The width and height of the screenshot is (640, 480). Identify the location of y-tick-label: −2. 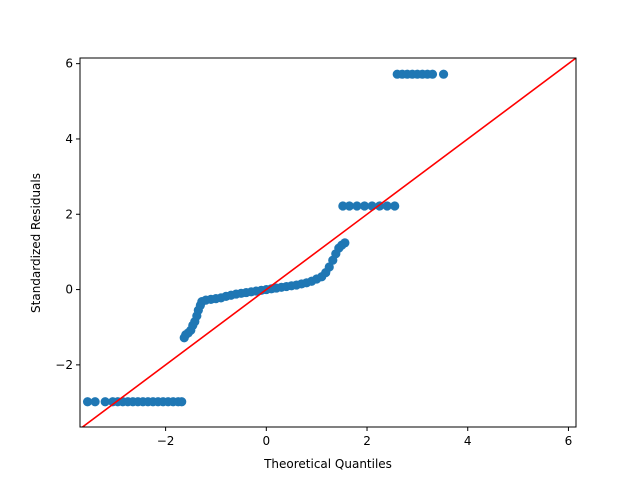
(64, 365).